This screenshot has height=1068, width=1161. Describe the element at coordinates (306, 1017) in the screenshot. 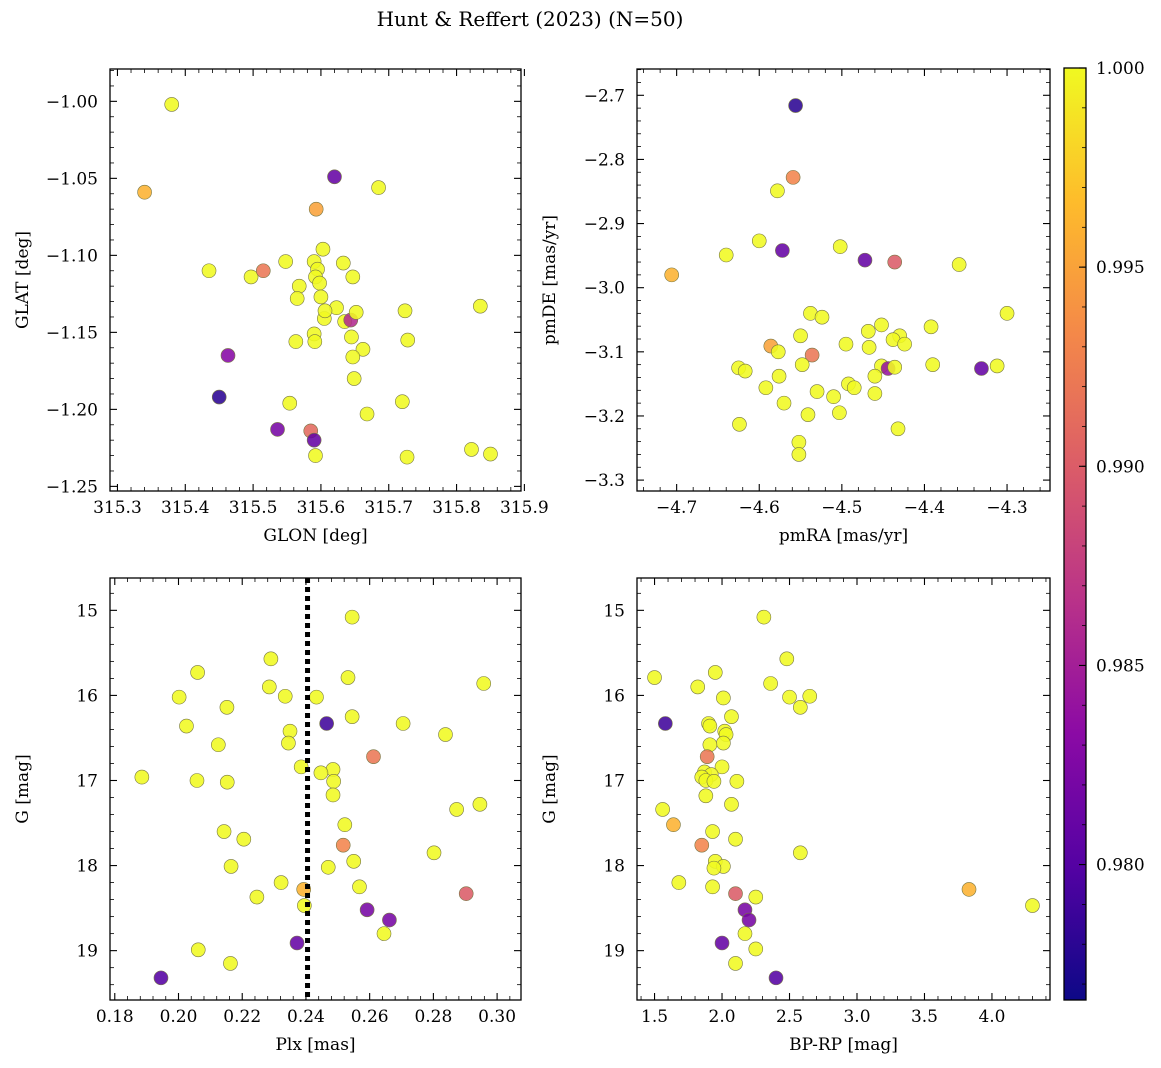

I see `x-tick-label: 0.24` at that location.